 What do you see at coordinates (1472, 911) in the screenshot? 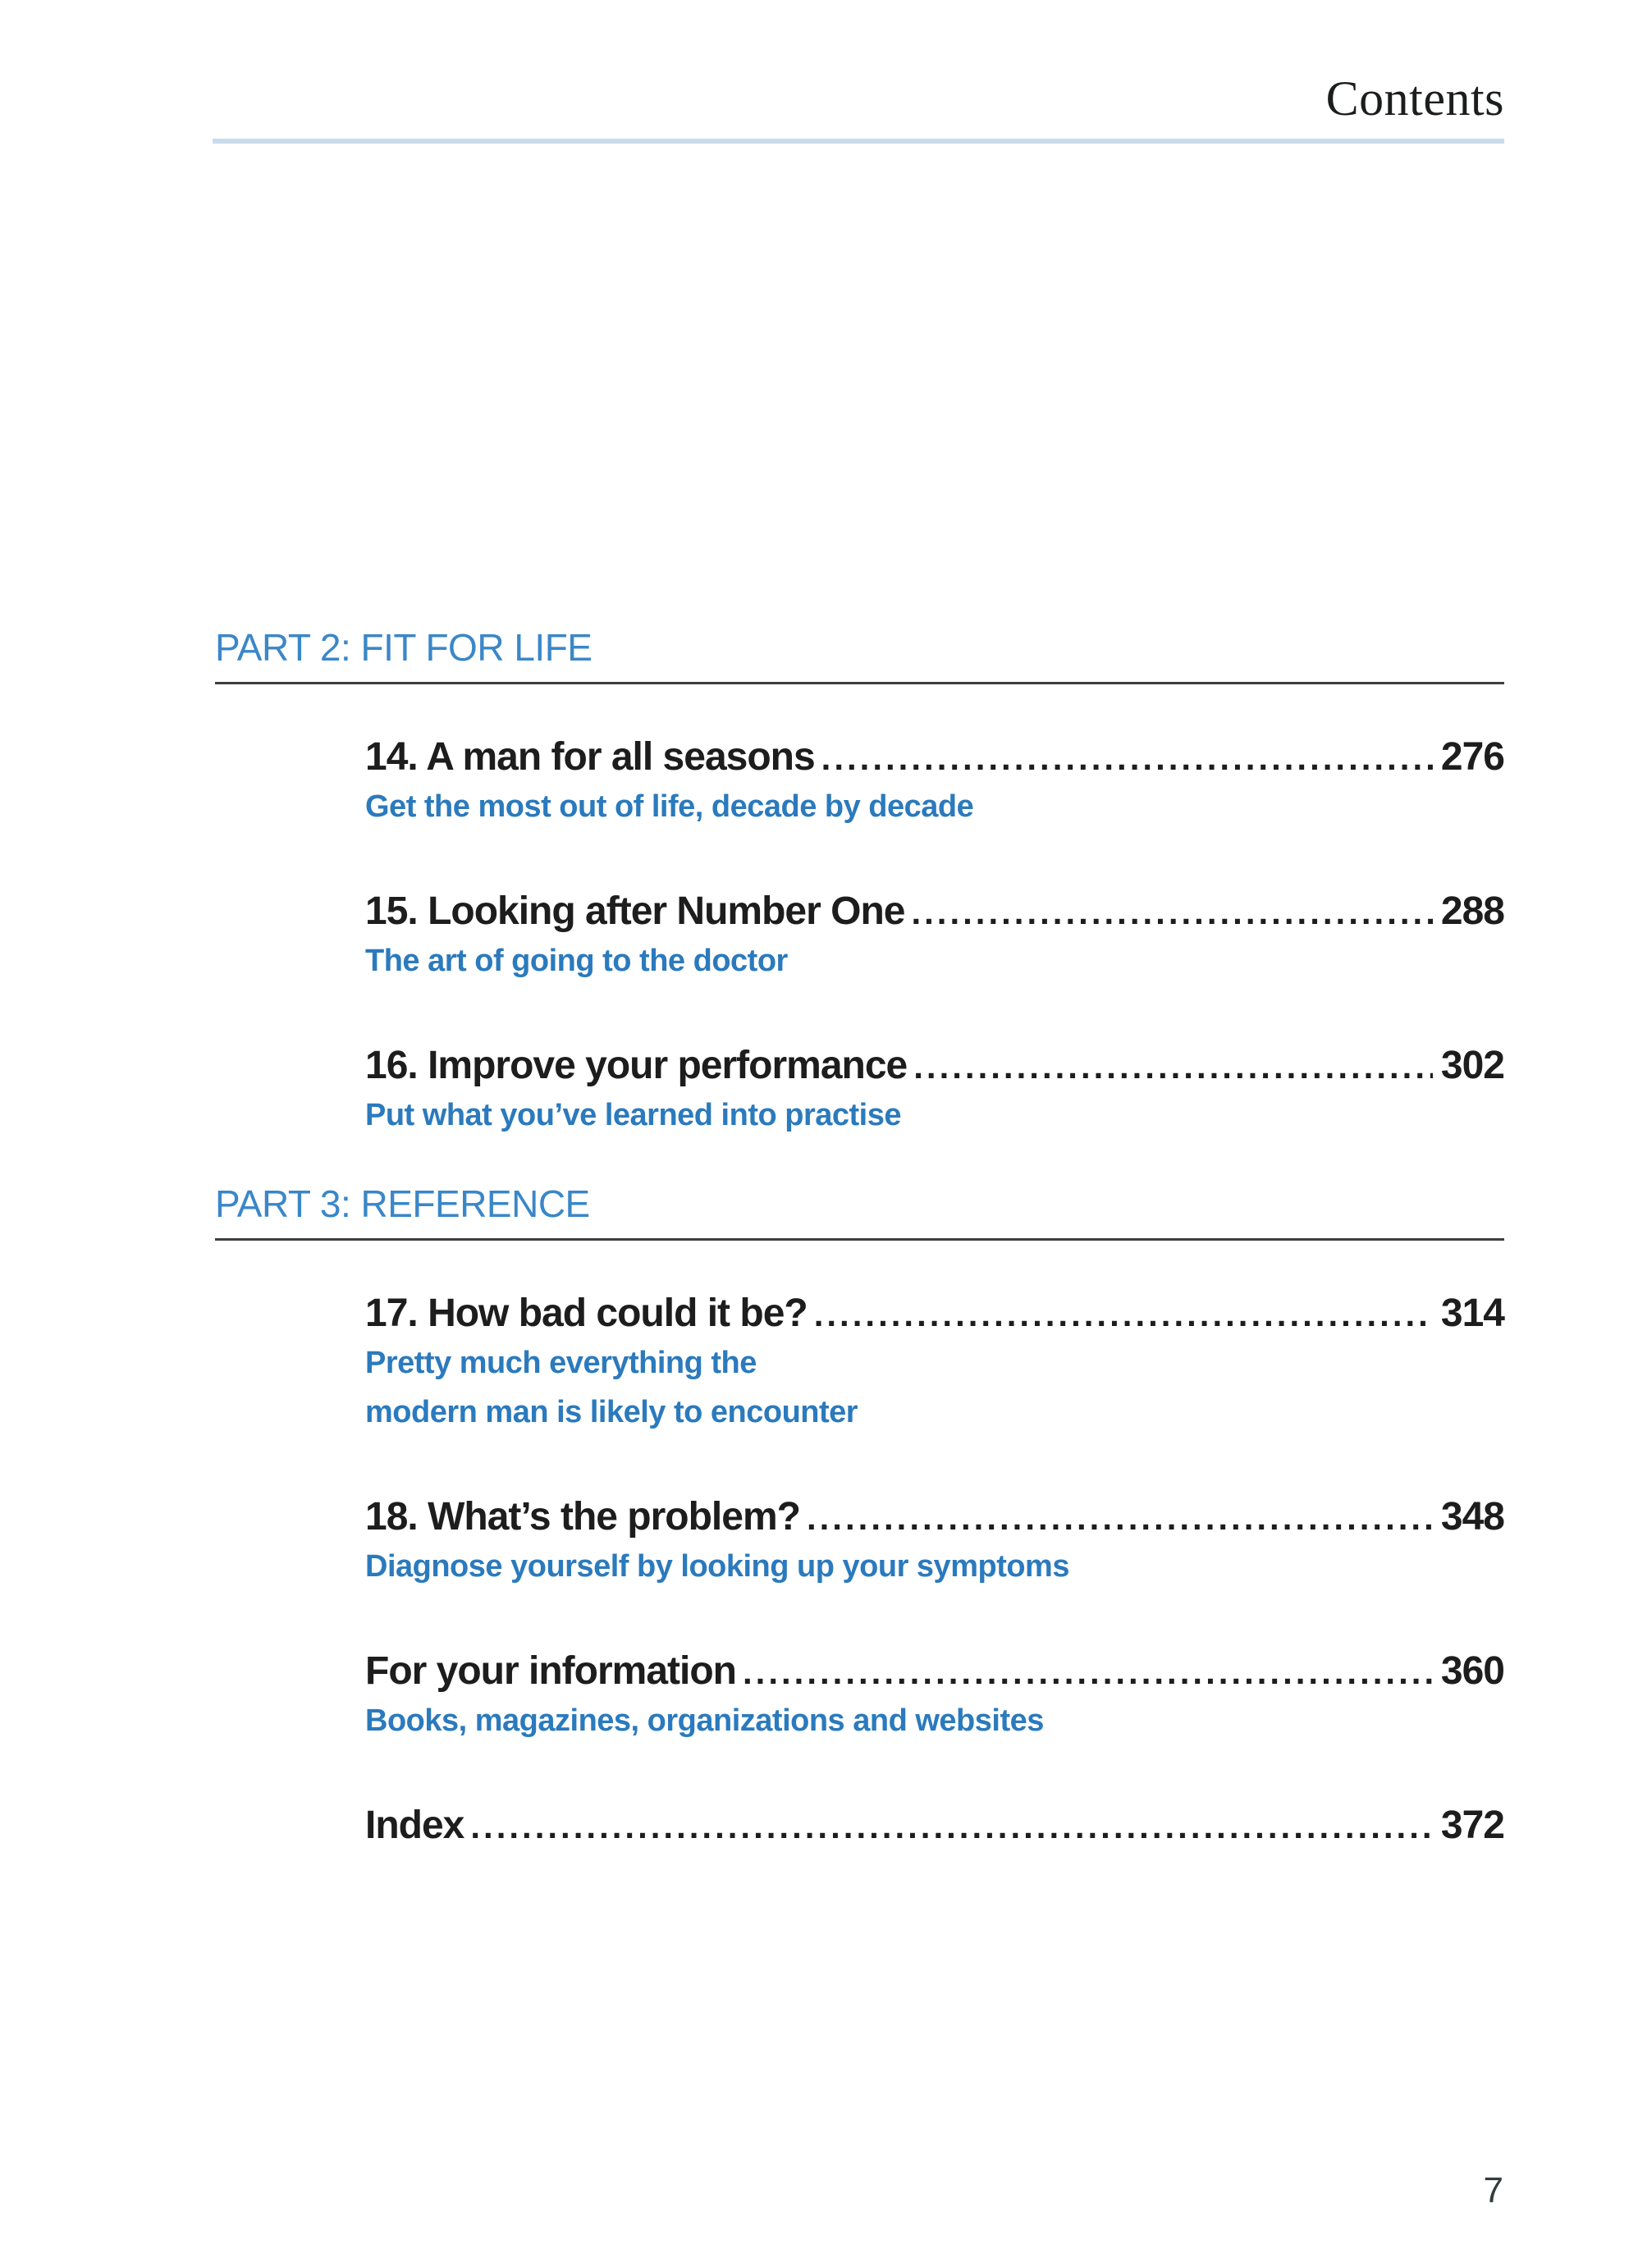
I see `entry-page-number: 288` at bounding box center [1472, 911].